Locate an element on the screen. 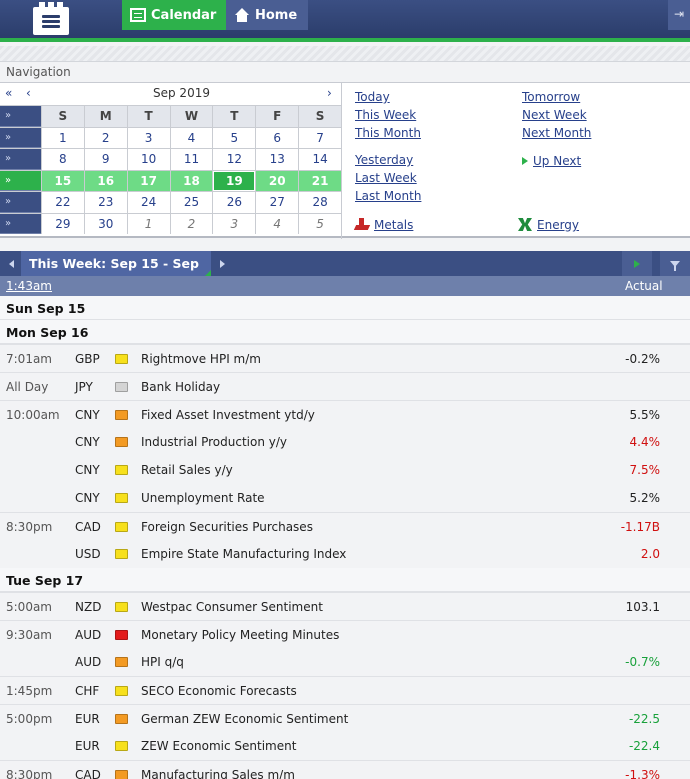 The image size is (690, 779). link-energy: Energy is located at coordinates (558, 225).